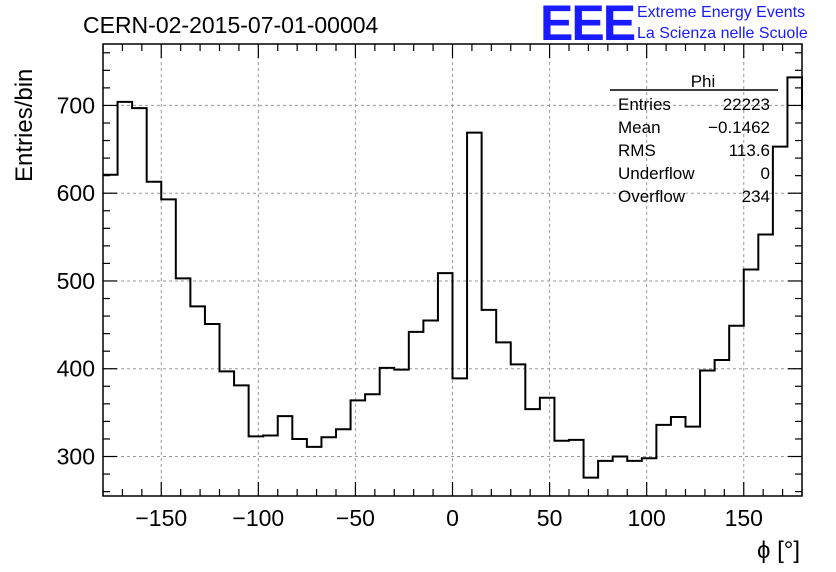 The width and height of the screenshot is (836, 572). Describe the element at coordinates (76, 369) in the screenshot. I see `y-tick-label: 400` at that location.